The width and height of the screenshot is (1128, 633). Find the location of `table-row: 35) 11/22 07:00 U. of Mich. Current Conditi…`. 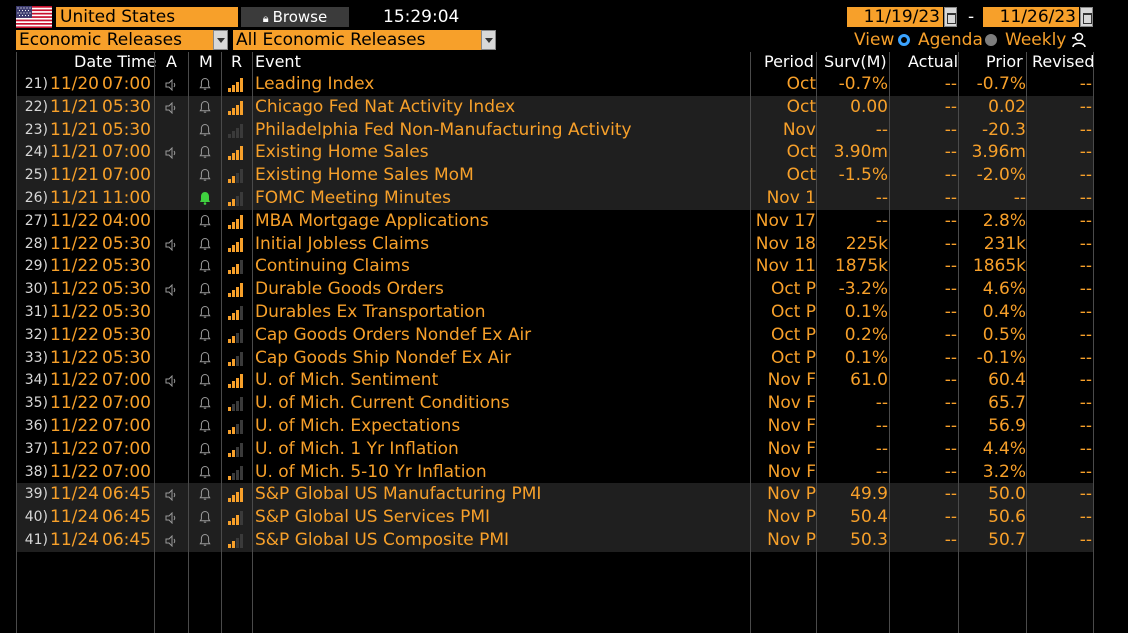

table-row: 35) 11/22 07:00 U. of Mich. Current Conditi… is located at coordinates (555, 403).